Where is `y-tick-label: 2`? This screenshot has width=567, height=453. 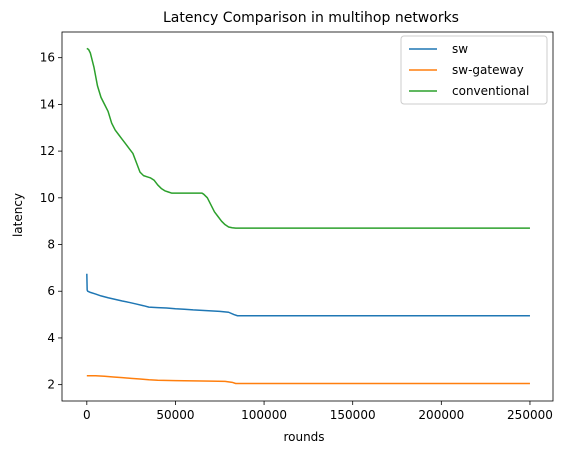
y-tick-label: 2 is located at coordinates (51, 385).